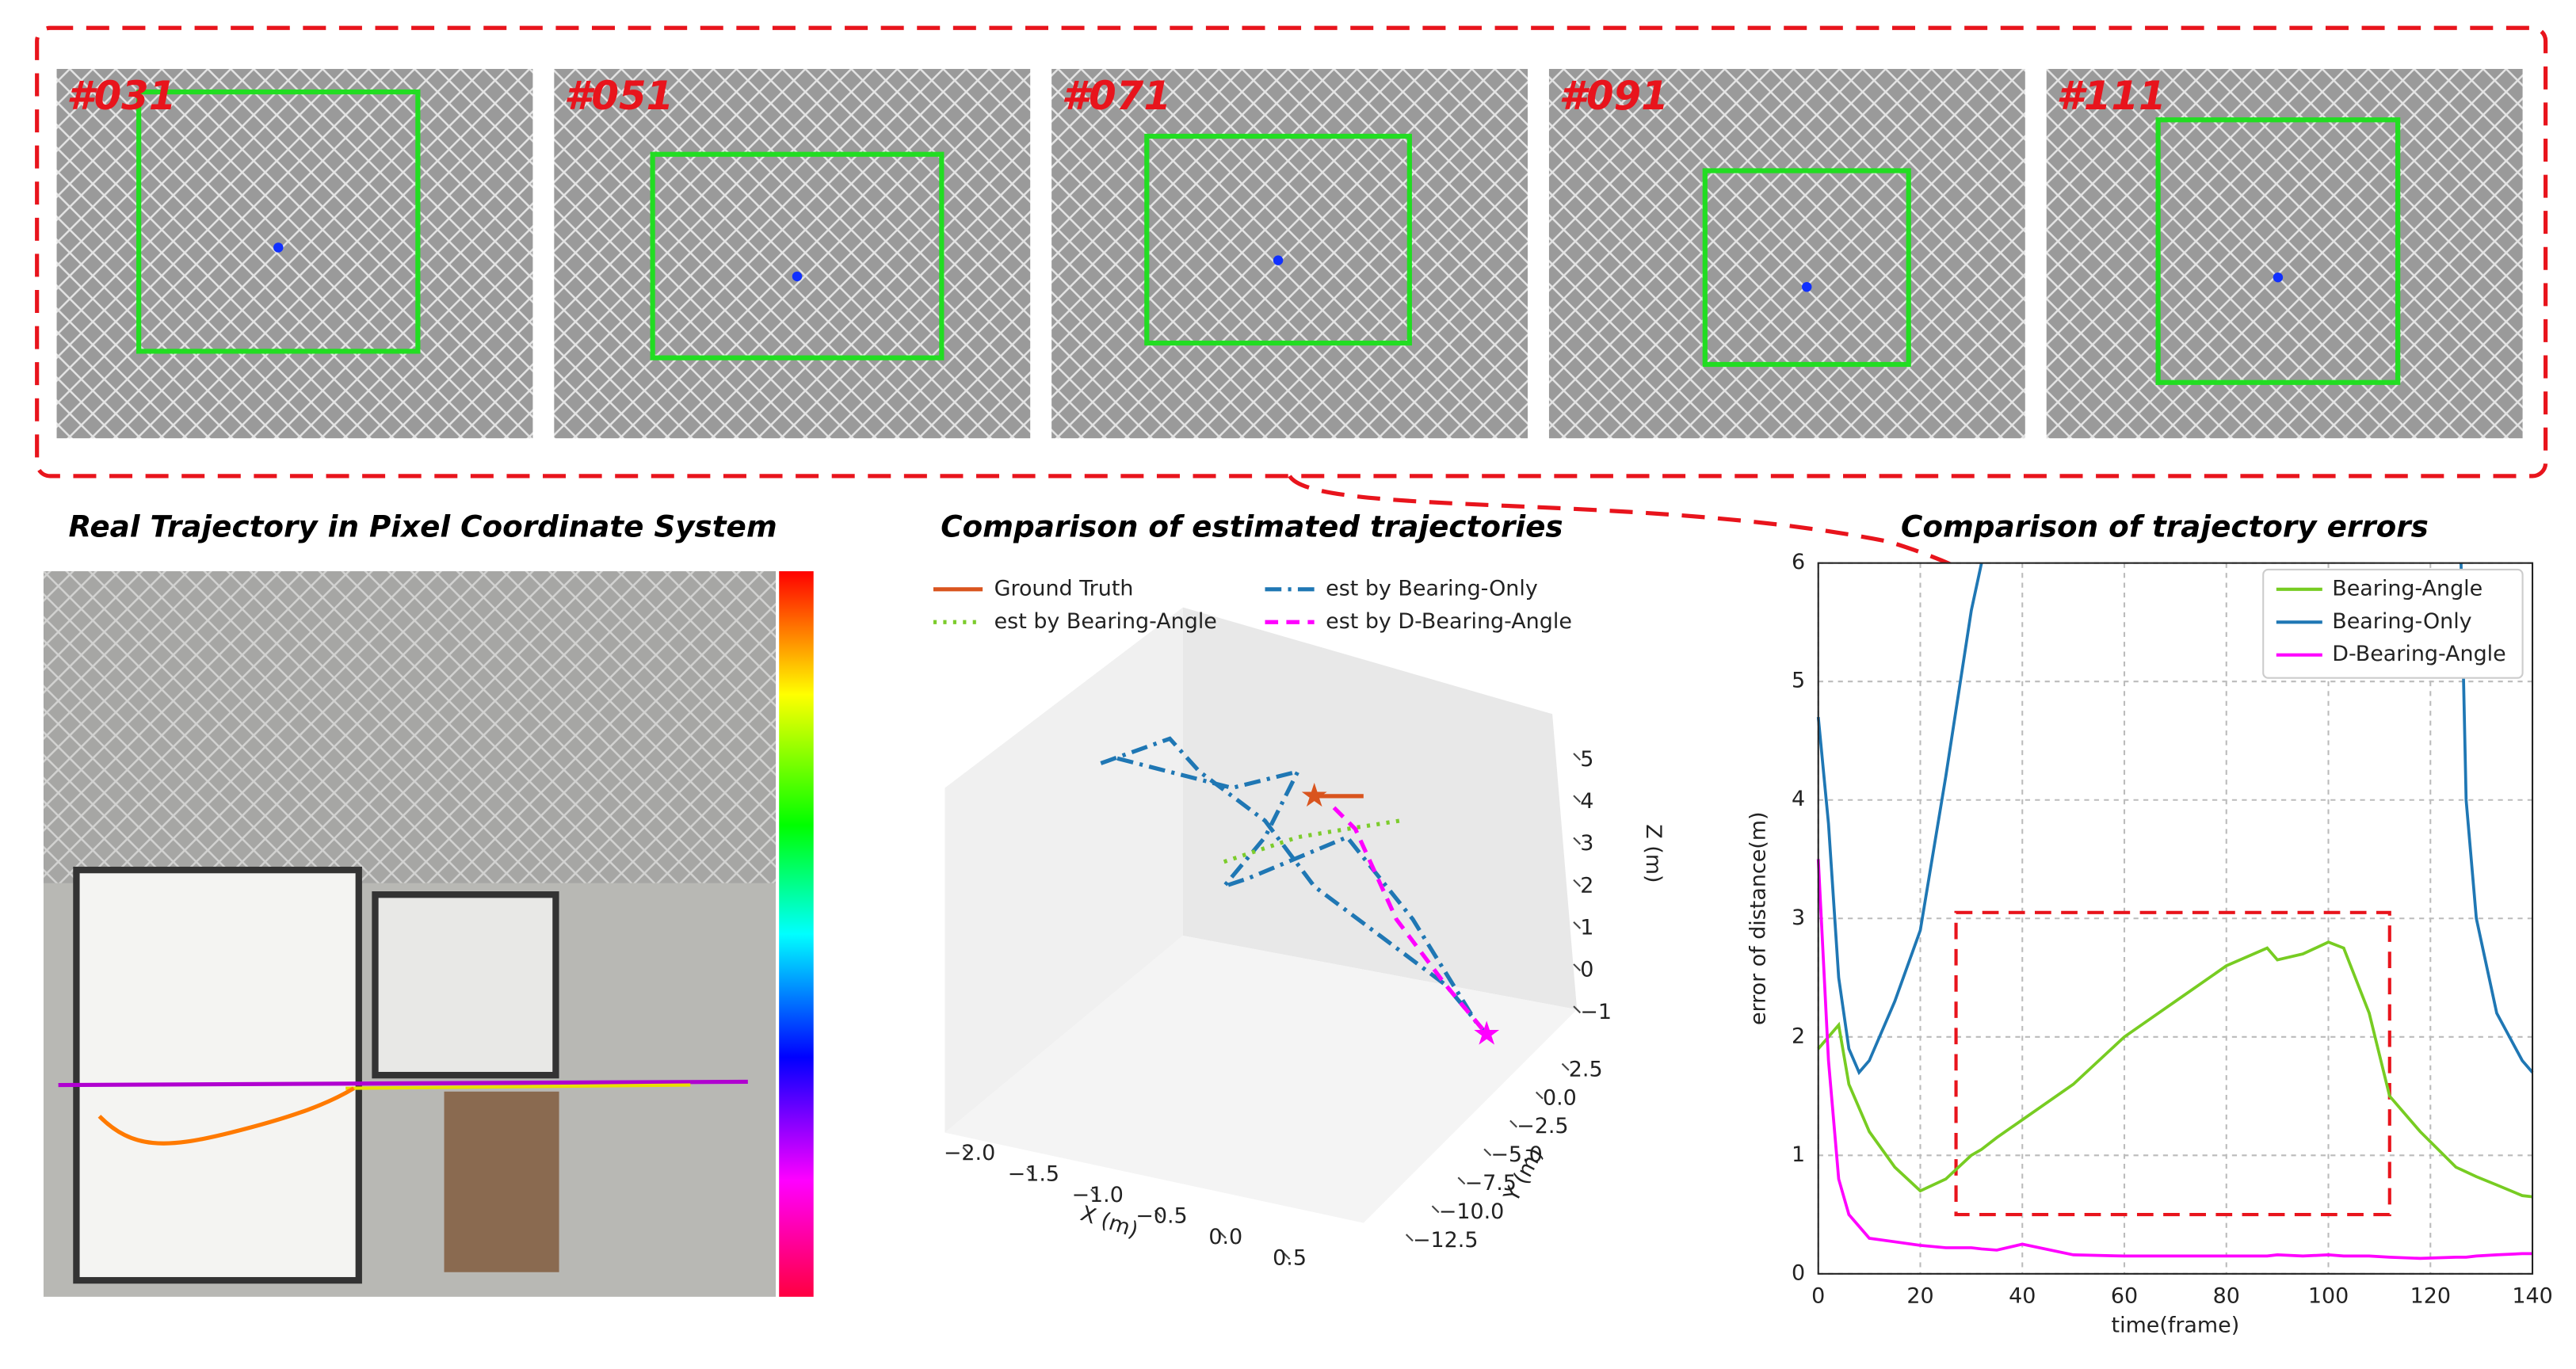  Describe the element at coordinates (2401, 621) in the screenshot. I see `legend-label: Bearing-Only` at that location.